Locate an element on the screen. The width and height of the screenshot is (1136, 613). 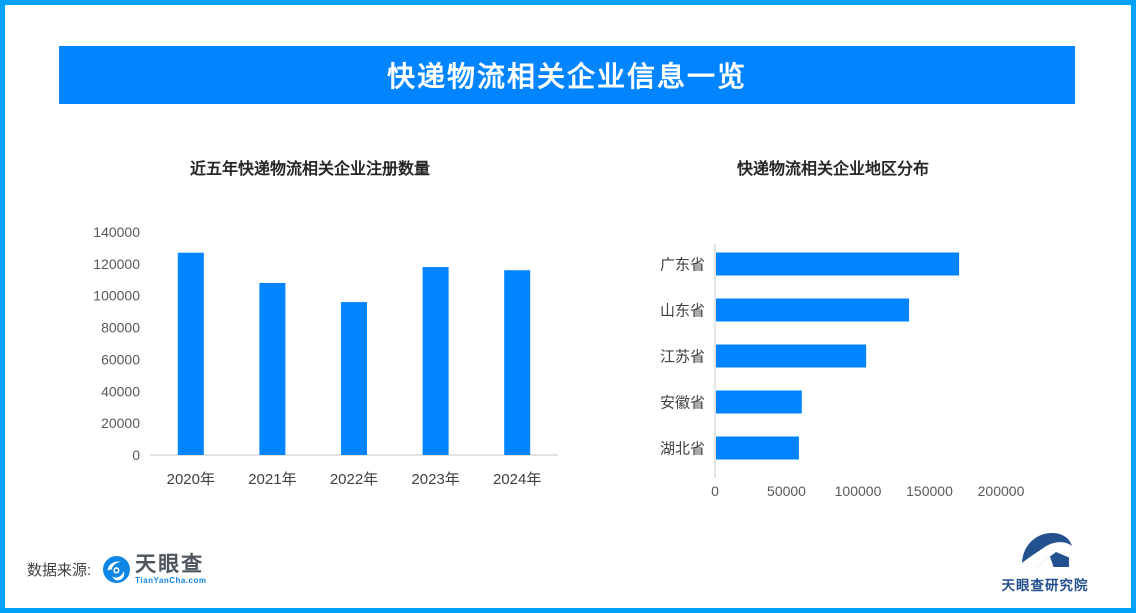
svg-text: 2022年 is located at coordinates (354, 479).